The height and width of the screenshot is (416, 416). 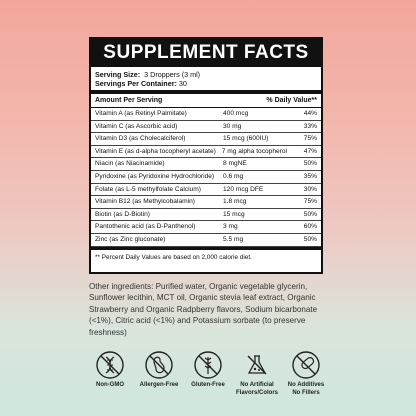 I want to click on nutrient-name: Pyridoxine (as Pyridoxine Hydrochloride), so click(x=155, y=176).